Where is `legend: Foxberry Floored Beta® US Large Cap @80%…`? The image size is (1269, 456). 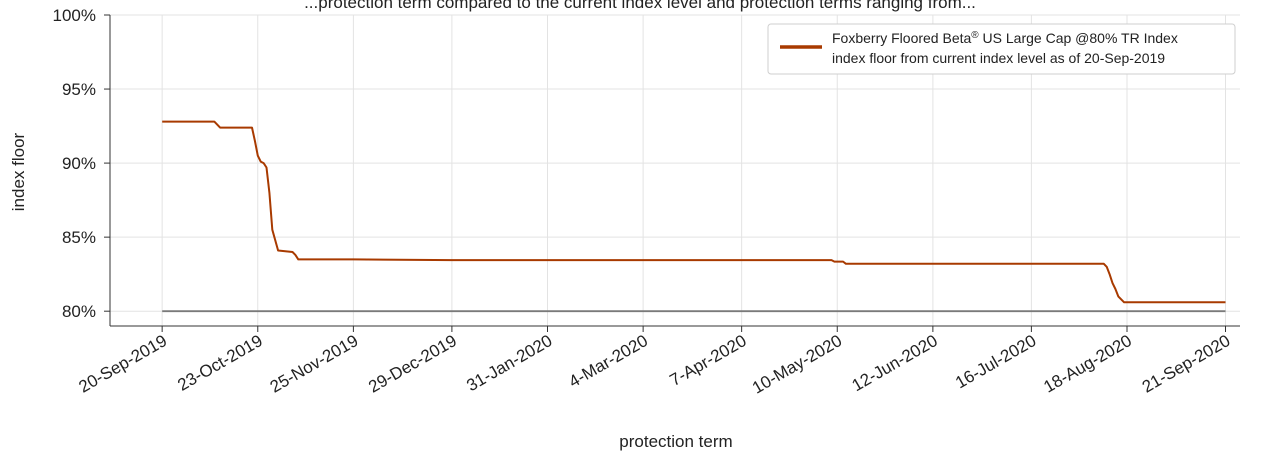
legend: Foxberry Floored Beta® US Large Cap @80%… is located at coordinates (1001, 49).